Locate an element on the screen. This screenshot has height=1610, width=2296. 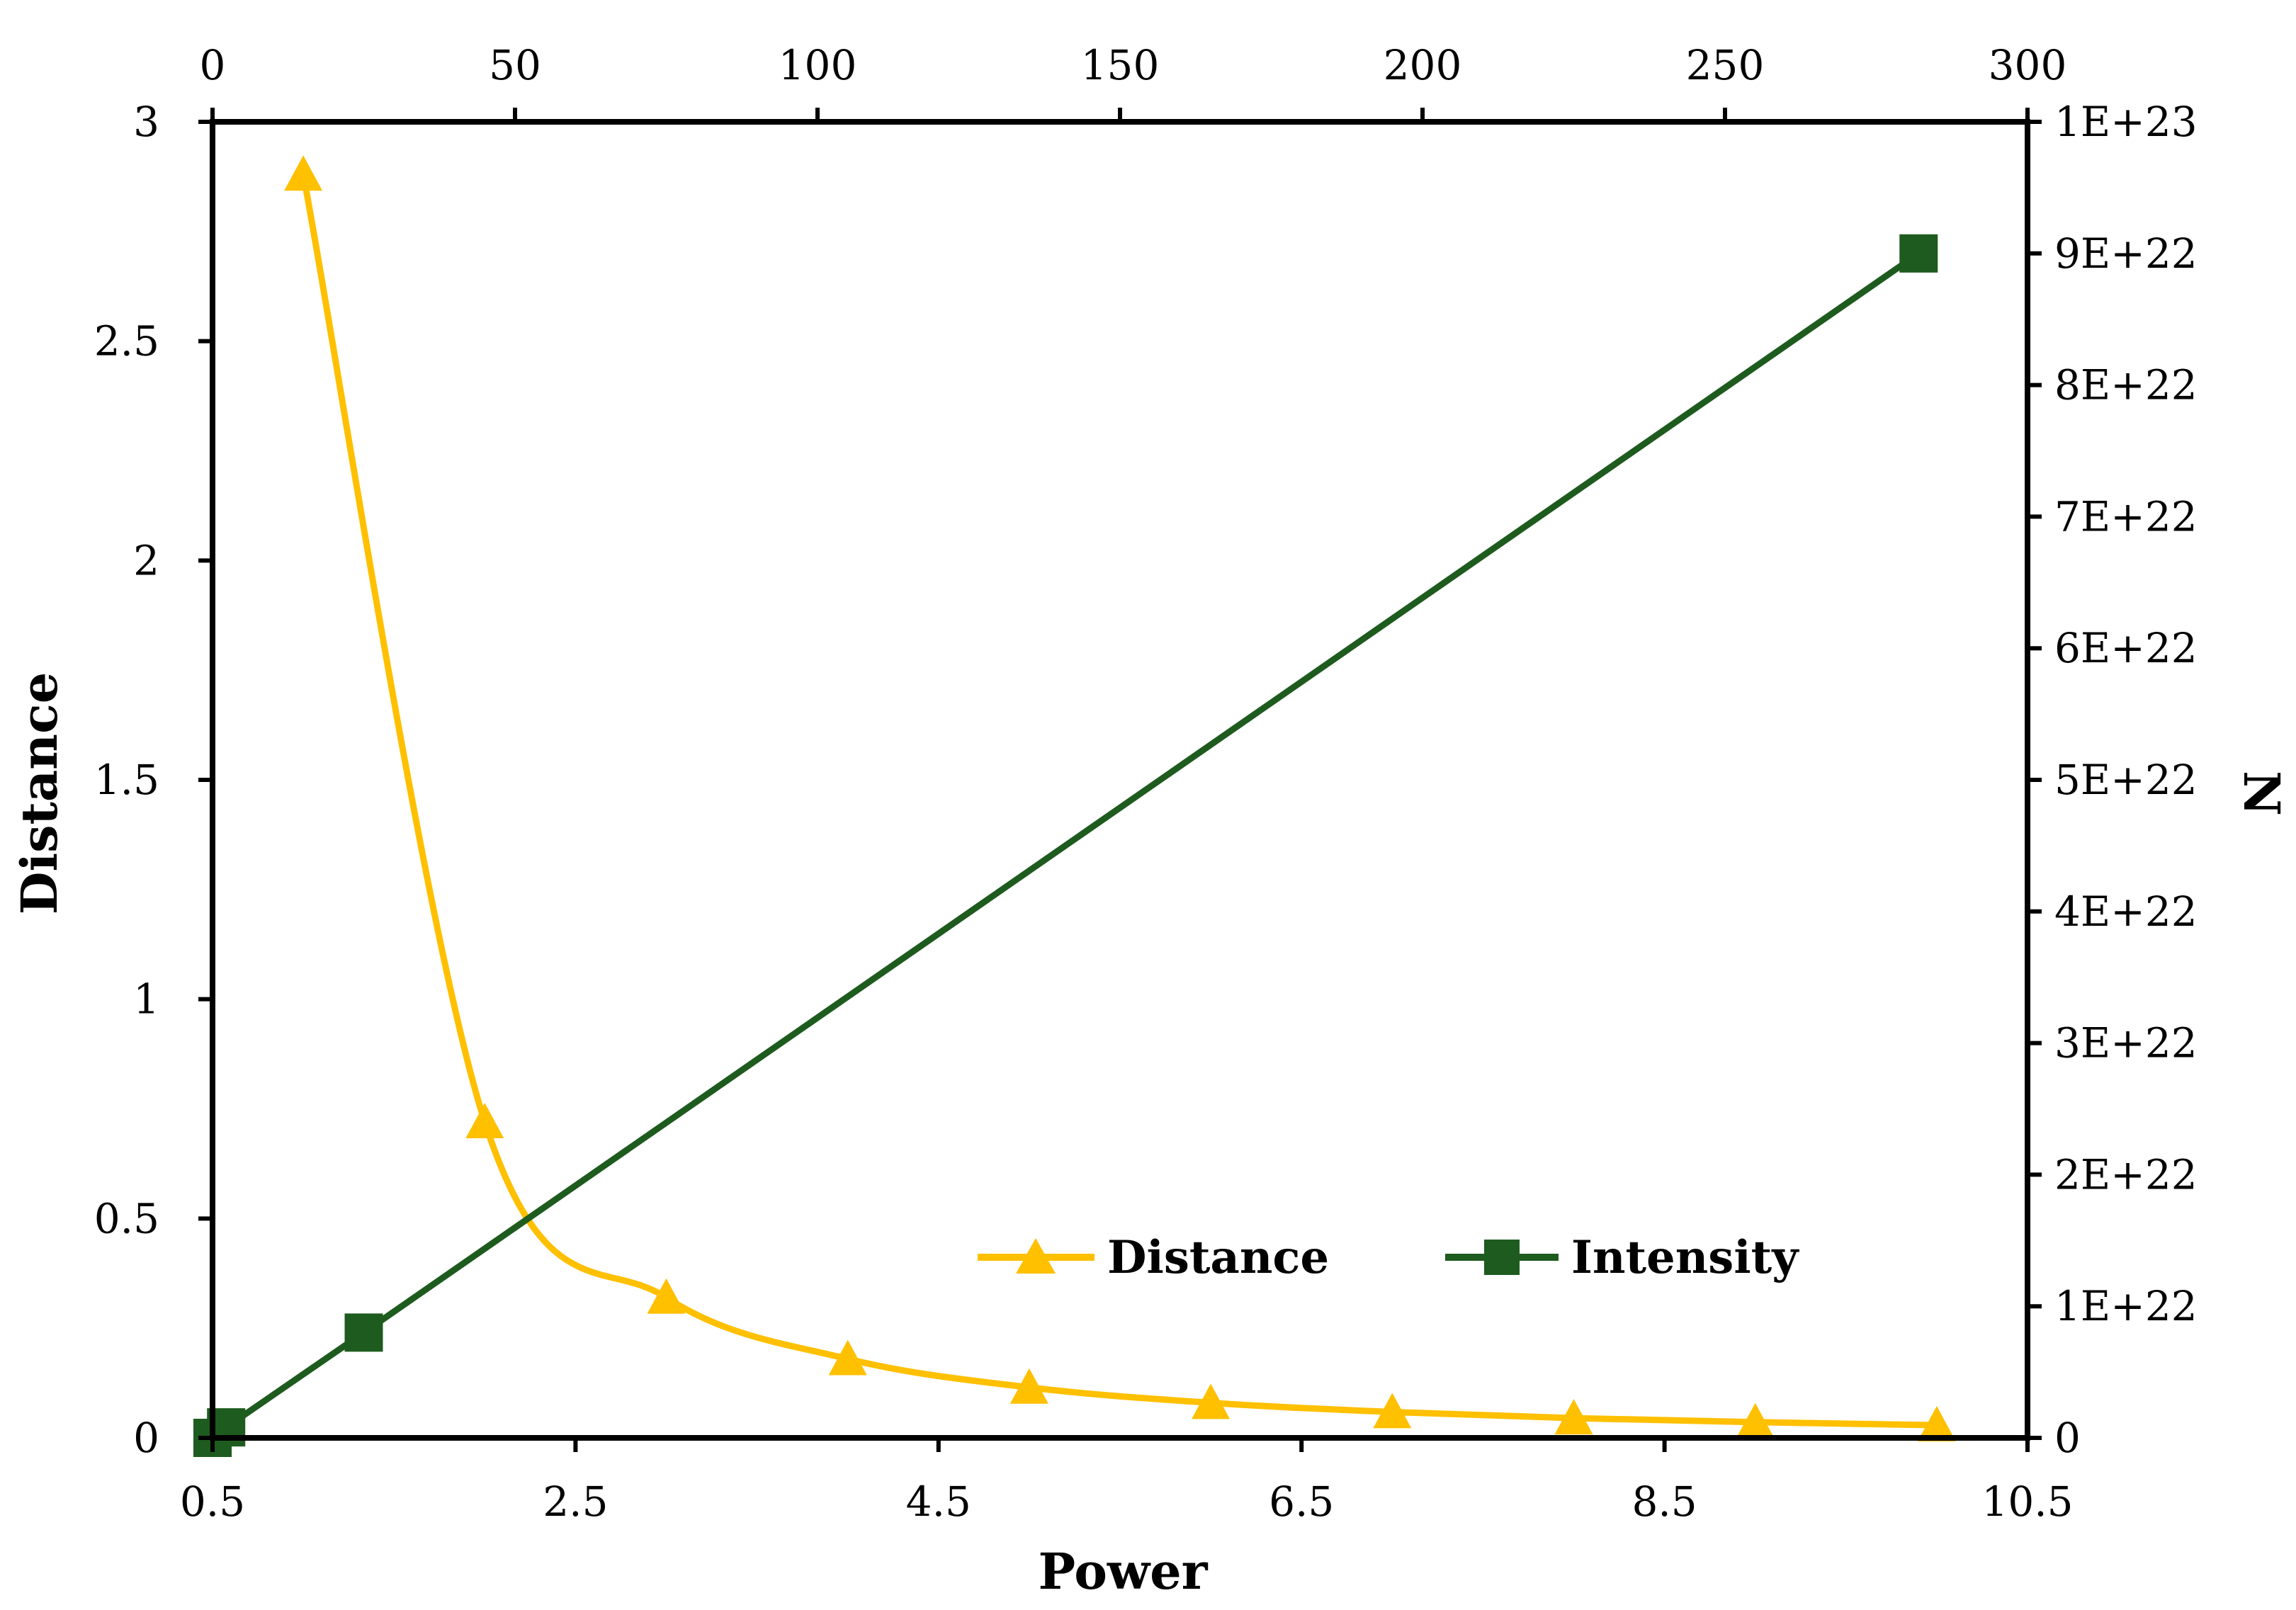
y2-tick-label: 4E+22 is located at coordinates (2126, 912).